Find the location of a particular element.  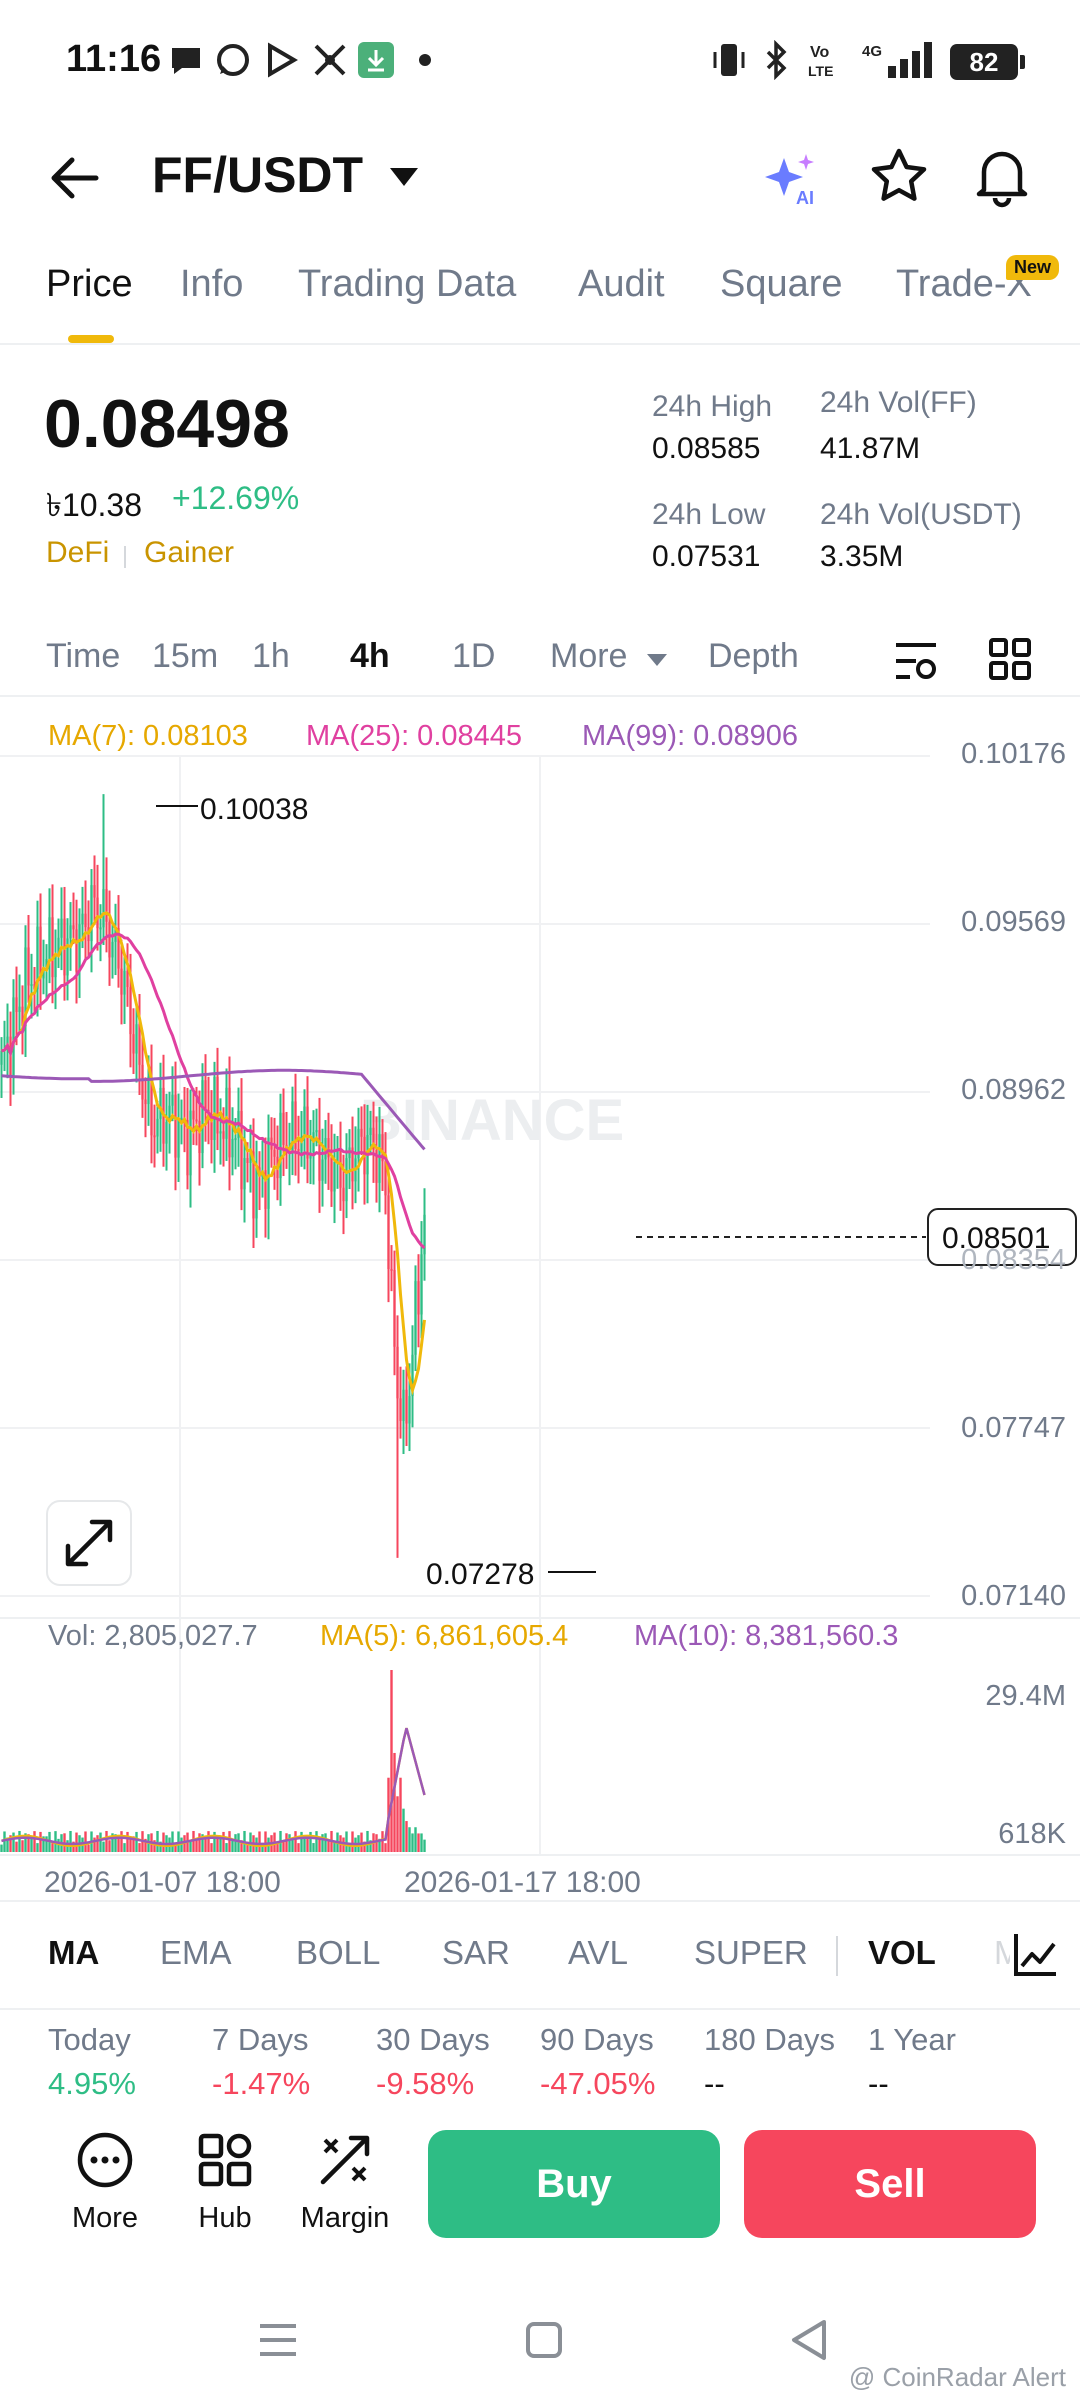

tab-trading-data: Trading Data is located at coordinates (407, 284).